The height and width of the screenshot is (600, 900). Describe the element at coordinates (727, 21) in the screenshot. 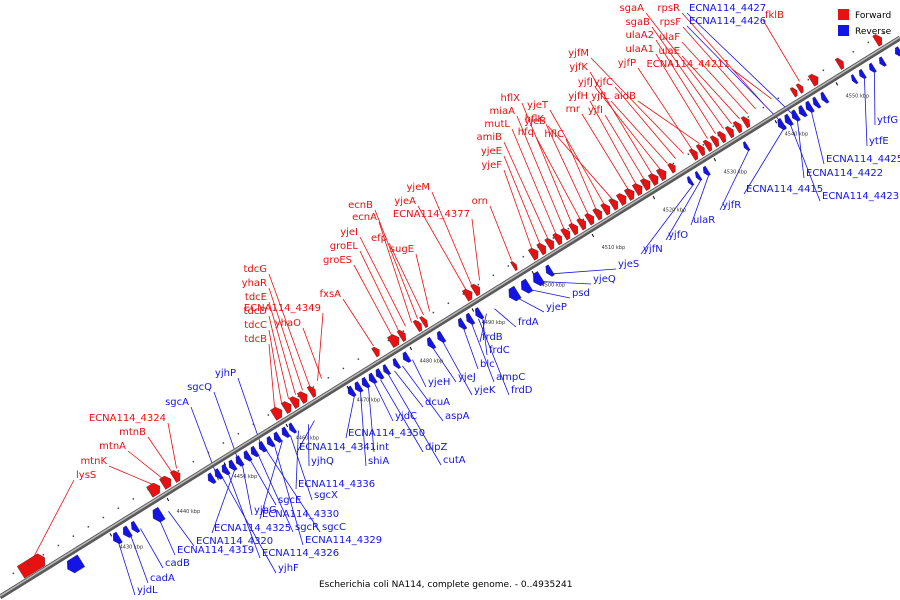

I see `gene-label: ECNA114_4426` at that location.